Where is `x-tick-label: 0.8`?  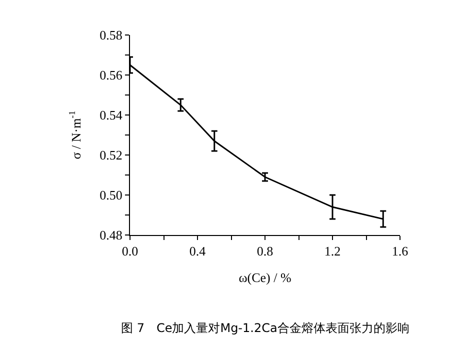
x-tick-label: 0.8 is located at coordinates (265, 251).